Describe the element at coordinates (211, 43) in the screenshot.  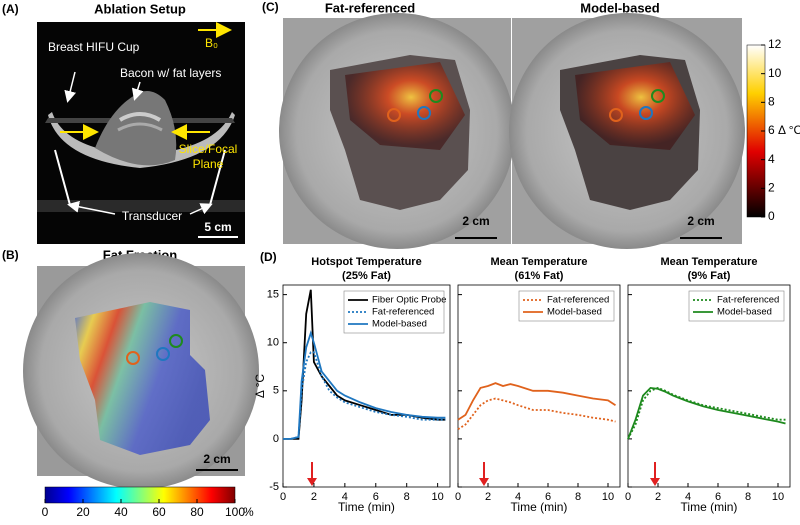
I see `annotation: B₀` at that location.